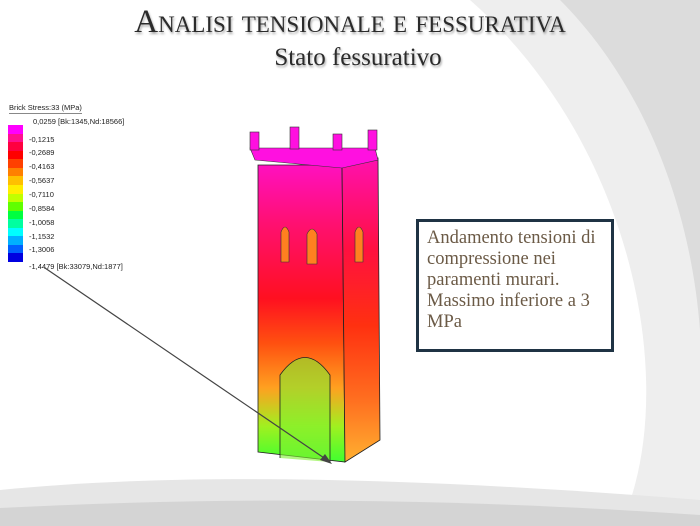  I want to click on legend-color-bar, so click(15, 193).